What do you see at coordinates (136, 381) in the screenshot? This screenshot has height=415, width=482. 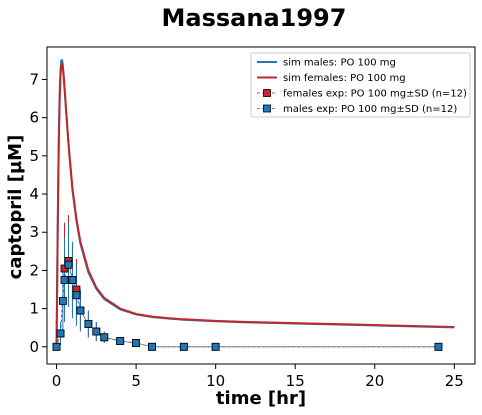 I see `x-tick-label: 5` at bounding box center [136, 381].